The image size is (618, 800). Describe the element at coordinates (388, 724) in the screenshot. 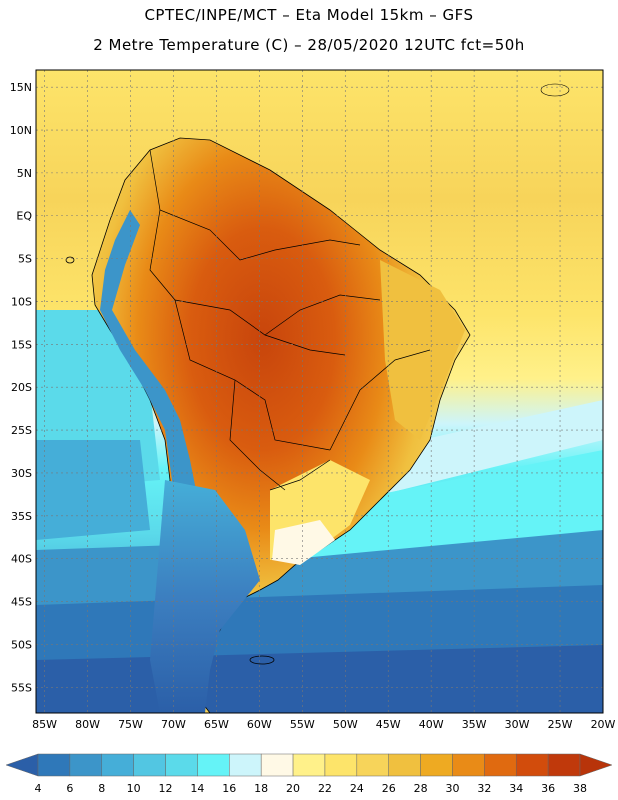

I see `lon-tick-label: 45W` at that location.